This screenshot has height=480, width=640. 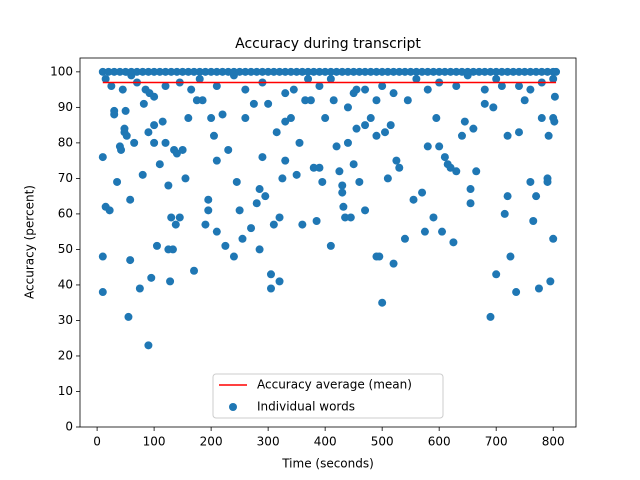 What do you see at coordinates (496, 442) in the screenshot?
I see `x-tick-label: 700` at bounding box center [496, 442].